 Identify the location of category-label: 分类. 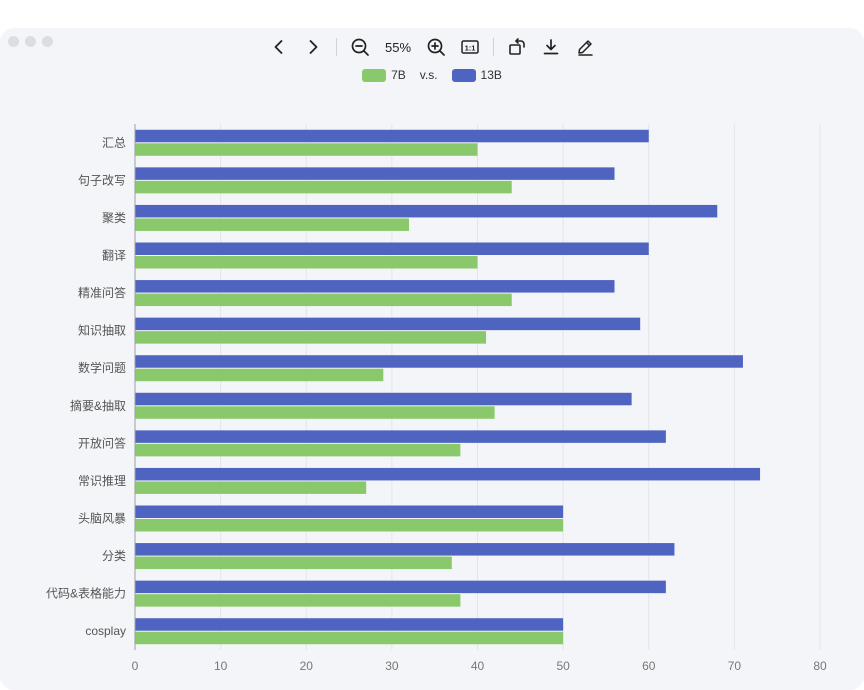
(114, 556).